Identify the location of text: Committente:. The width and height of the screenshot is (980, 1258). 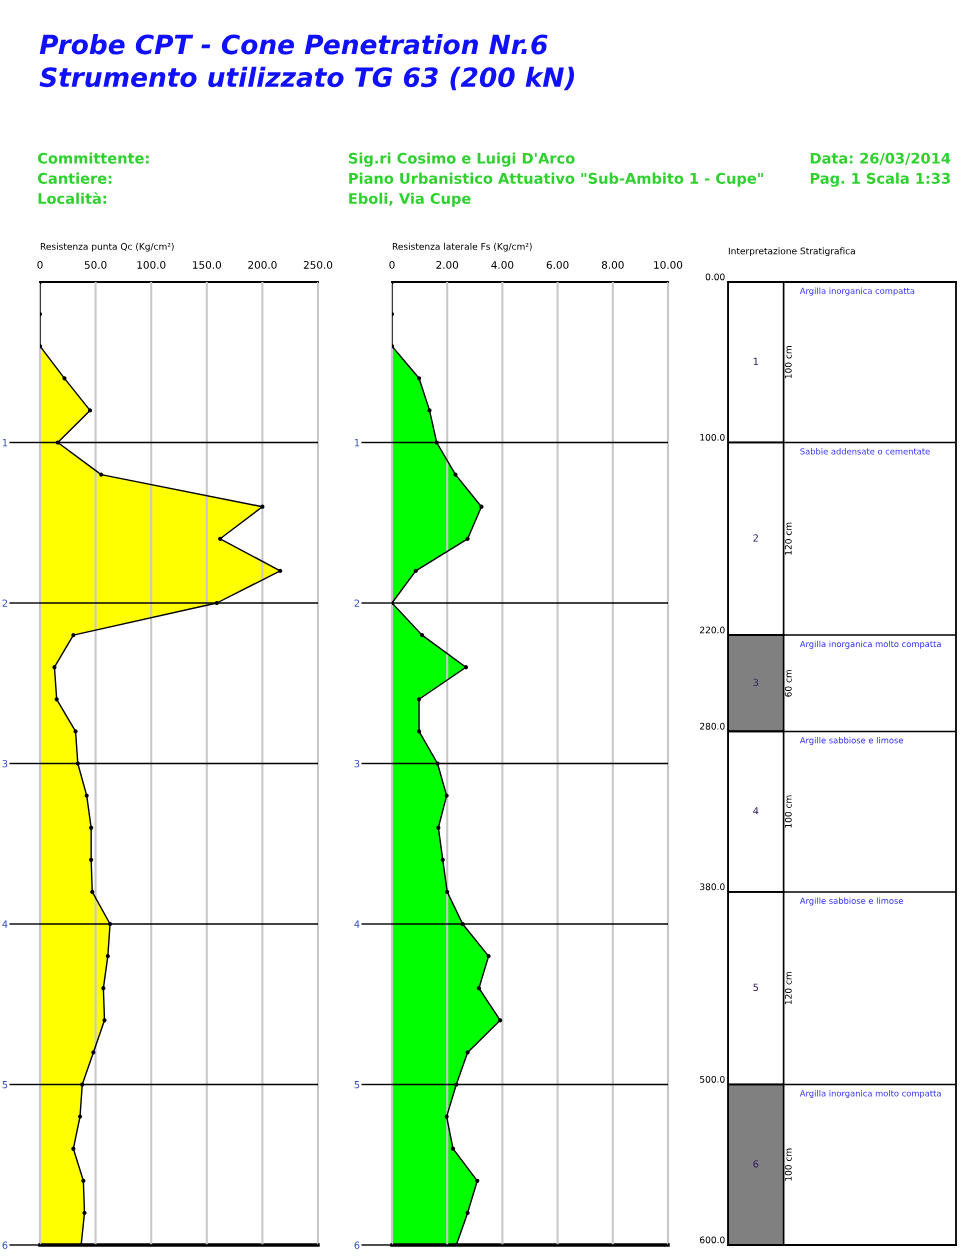
(93, 158).